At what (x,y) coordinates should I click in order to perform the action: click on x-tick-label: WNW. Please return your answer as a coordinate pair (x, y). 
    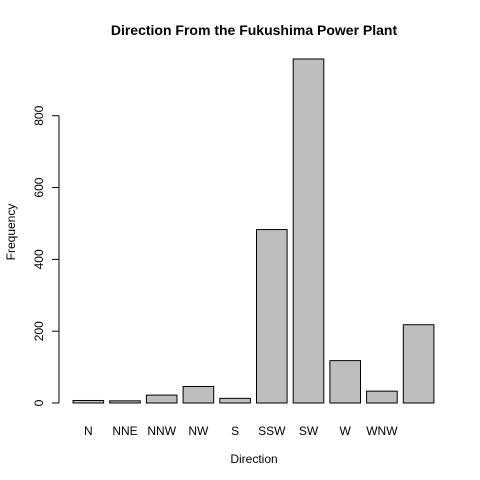
    Looking at the image, I should click on (382, 431).